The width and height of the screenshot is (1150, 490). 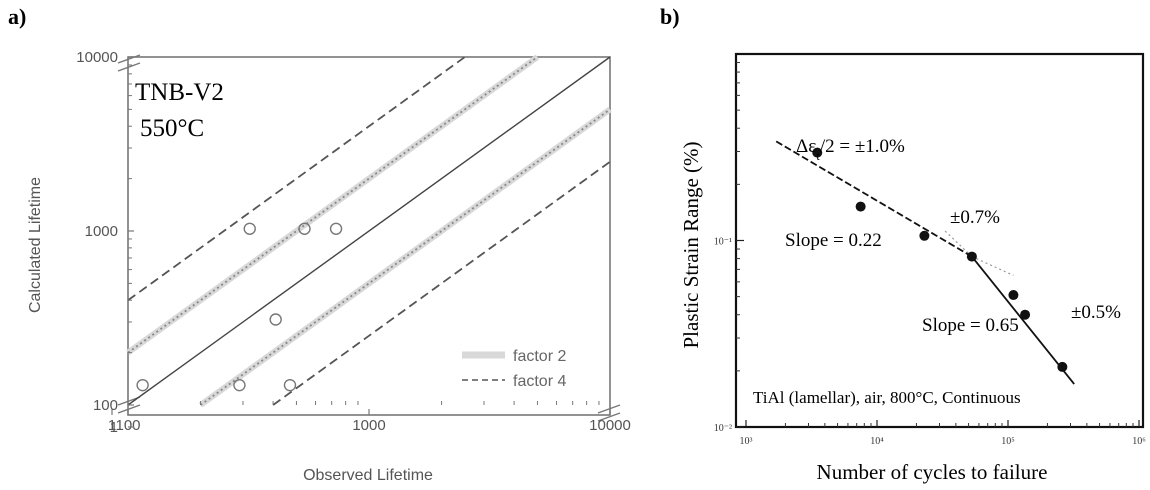 I want to click on legend-factor2-label: factor 2, so click(x=539, y=356).